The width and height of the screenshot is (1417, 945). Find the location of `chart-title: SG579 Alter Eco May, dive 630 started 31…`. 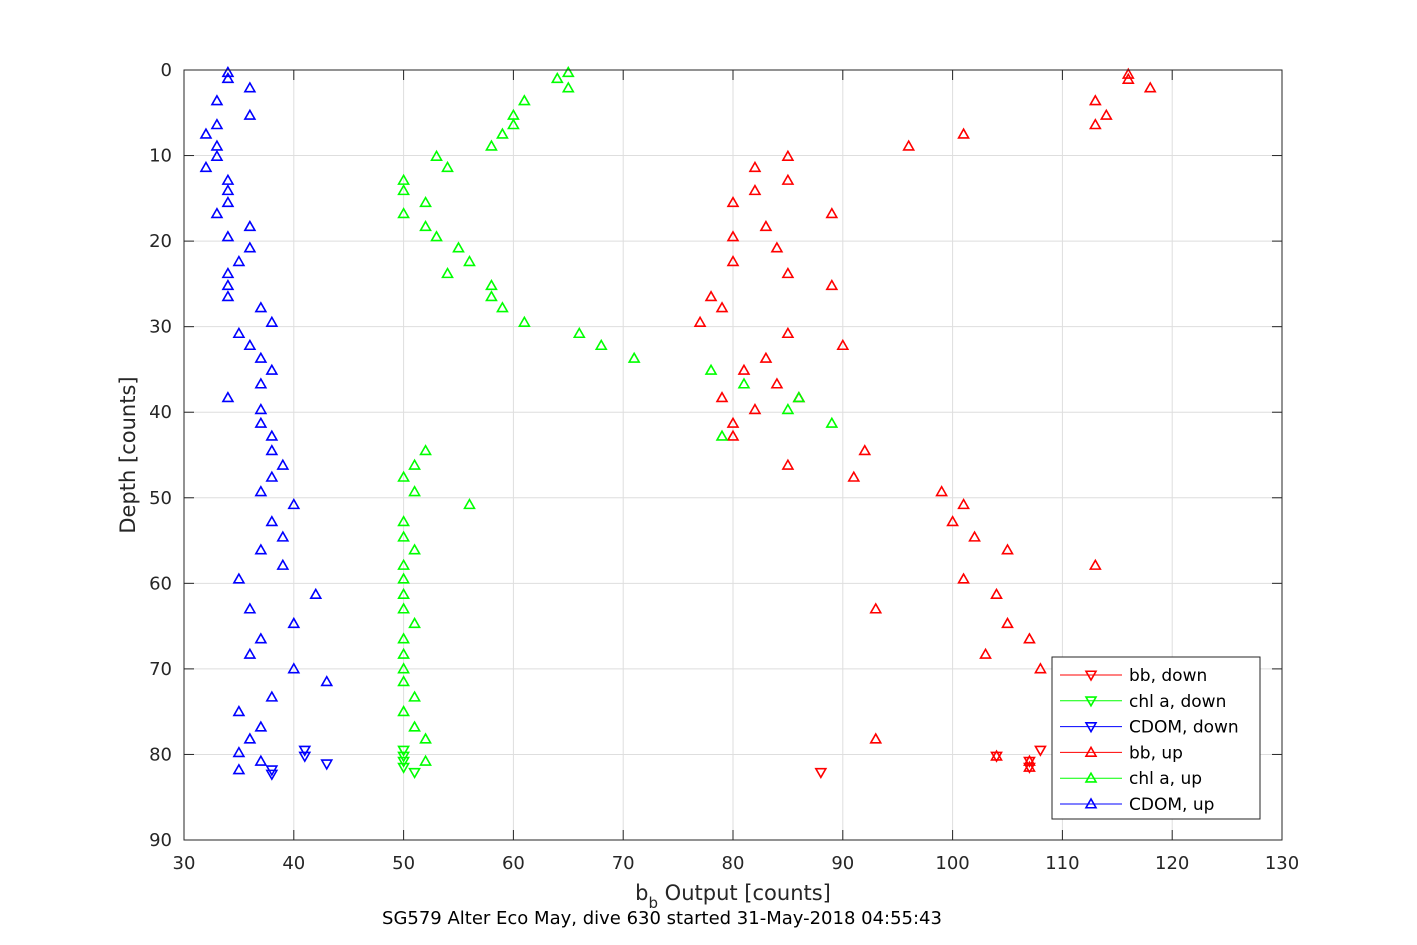

chart-title: SG579 Alter Eco May, dive 630 started 31… is located at coordinates (662, 918).